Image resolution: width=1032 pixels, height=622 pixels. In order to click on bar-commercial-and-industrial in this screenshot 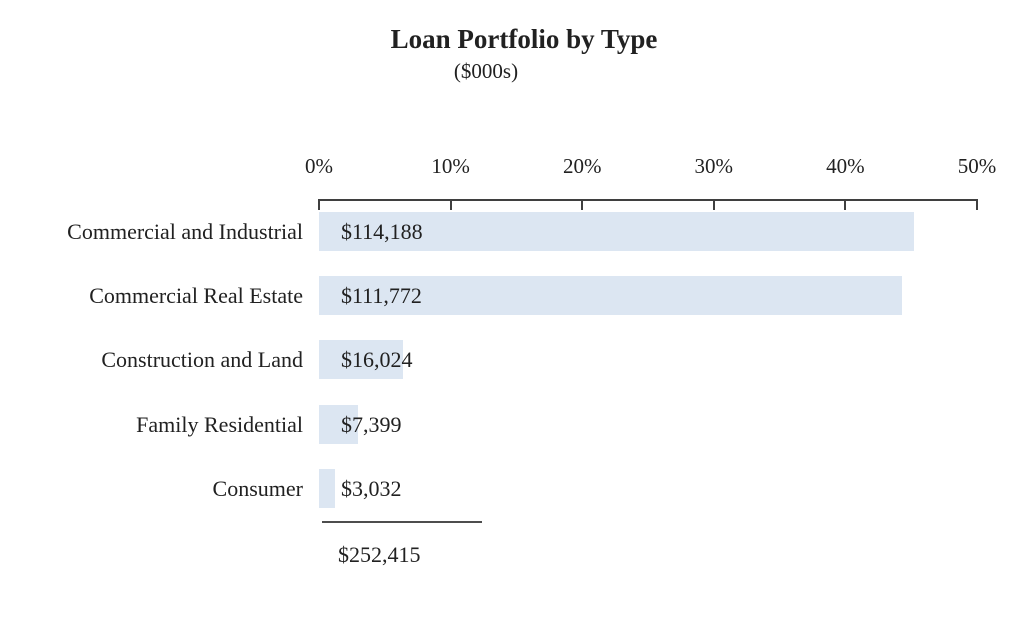, I will do `click(617, 231)`.